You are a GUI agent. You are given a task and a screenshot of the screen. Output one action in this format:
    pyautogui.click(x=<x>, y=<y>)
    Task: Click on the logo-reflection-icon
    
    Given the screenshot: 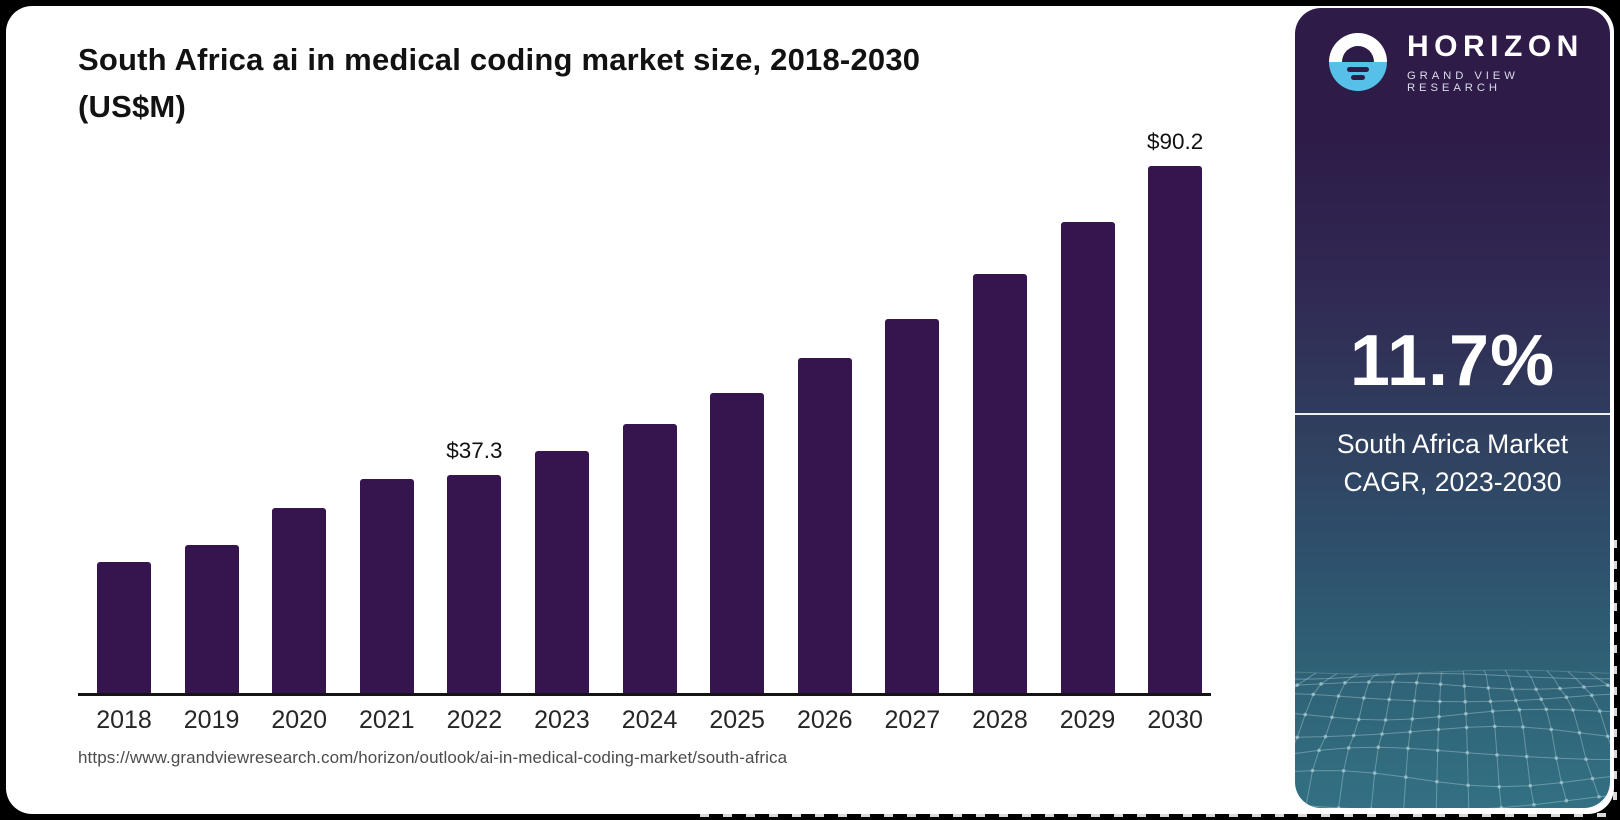 What is the action you would take?
    pyautogui.click(x=1358, y=69)
    